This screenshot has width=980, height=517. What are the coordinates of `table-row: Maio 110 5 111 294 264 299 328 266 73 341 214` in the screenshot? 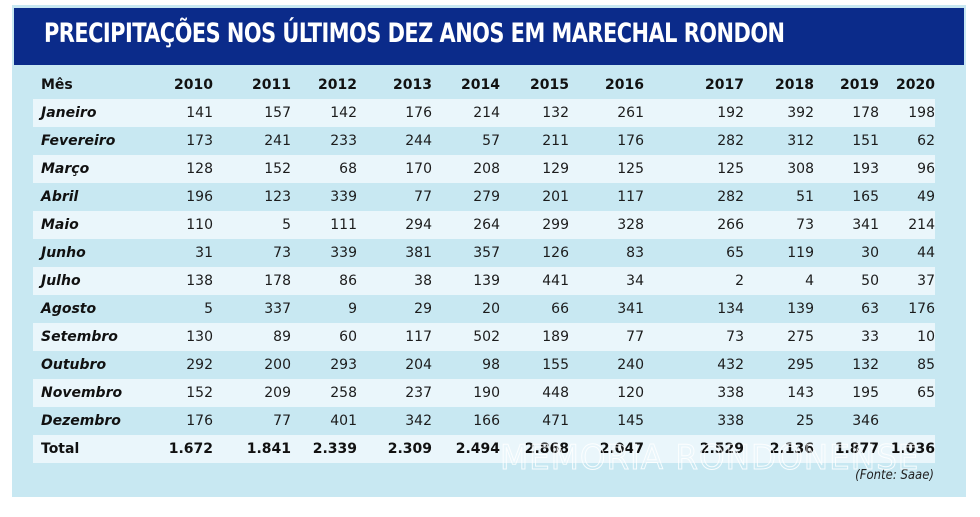 It's located at (484, 225).